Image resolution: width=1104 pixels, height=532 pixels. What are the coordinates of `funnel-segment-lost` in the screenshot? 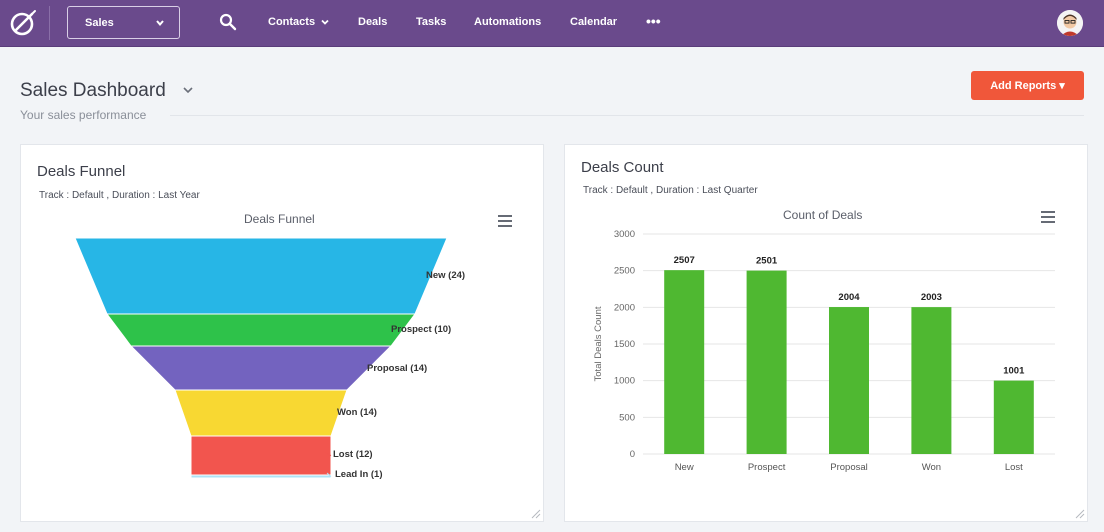 It's located at (261, 455).